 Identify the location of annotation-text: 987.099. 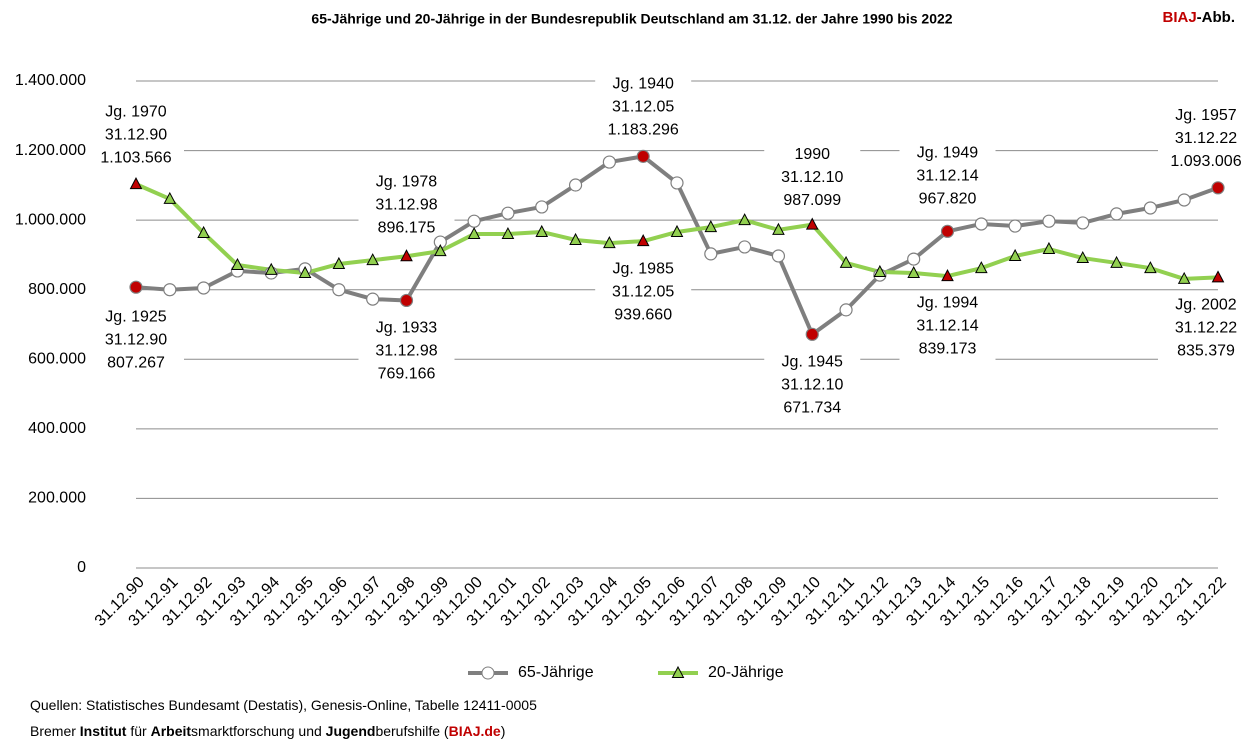
(812, 200).